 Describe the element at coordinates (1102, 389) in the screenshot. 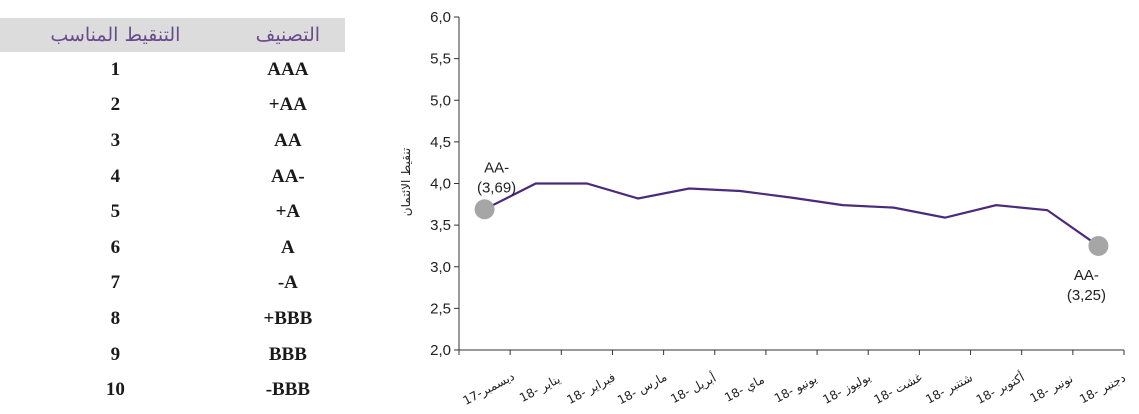

I see `x-tick-label: دجنبر -18` at that location.